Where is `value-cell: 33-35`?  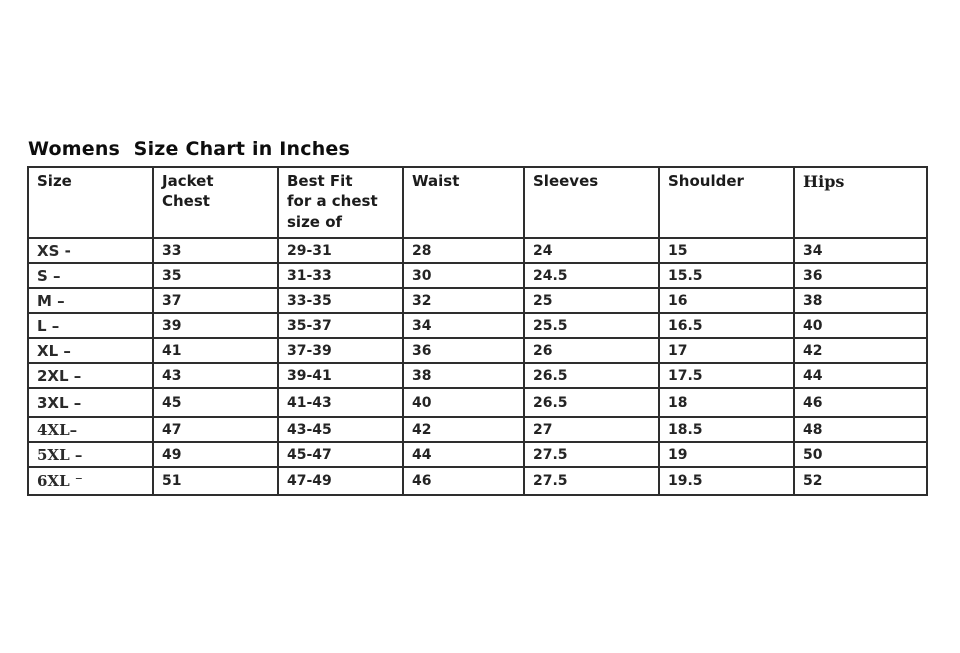
value-cell: 33-35 is located at coordinates (340, 300).